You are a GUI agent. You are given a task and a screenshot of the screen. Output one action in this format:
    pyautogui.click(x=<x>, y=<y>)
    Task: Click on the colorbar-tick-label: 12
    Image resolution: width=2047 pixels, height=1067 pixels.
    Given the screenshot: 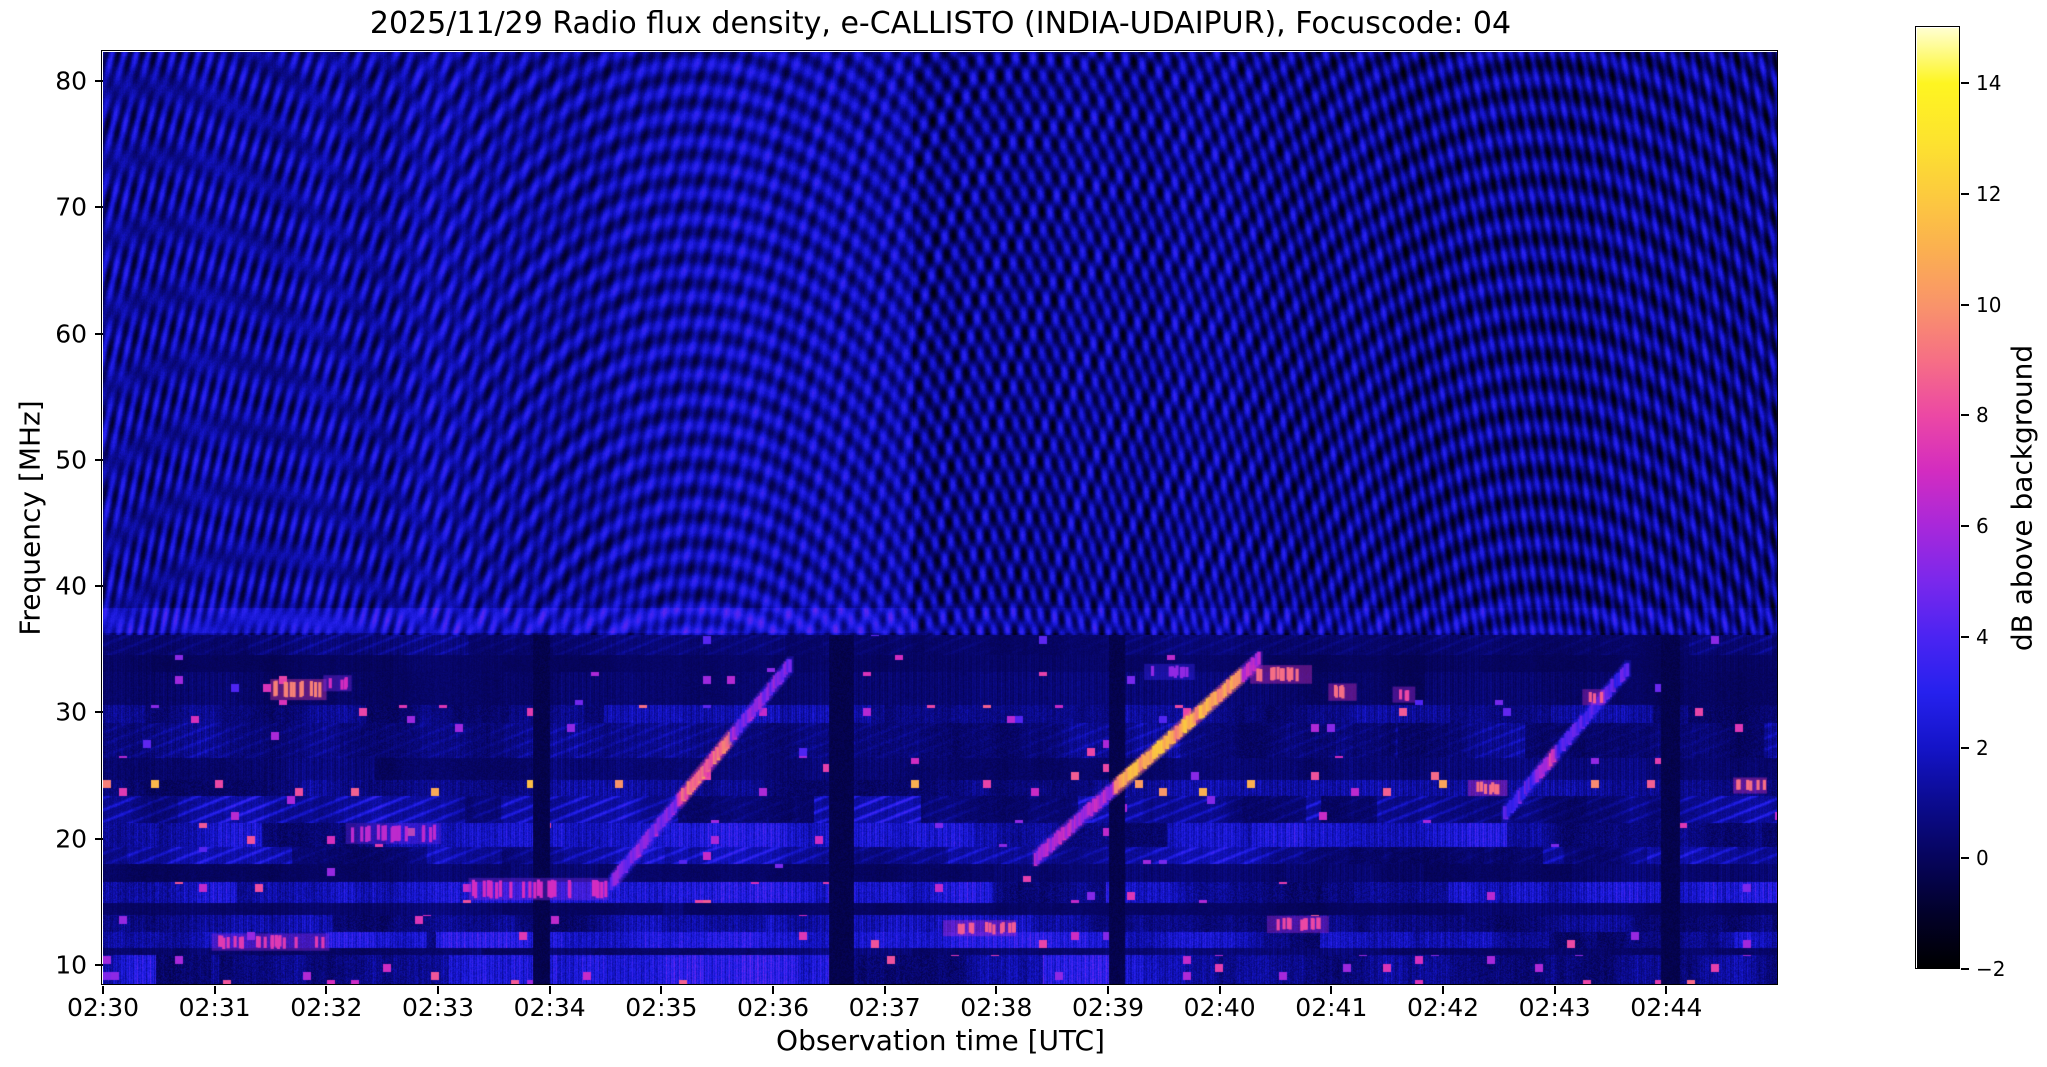 What is the action you would take?
    pyautogui.click(x=1989, y=194)
    